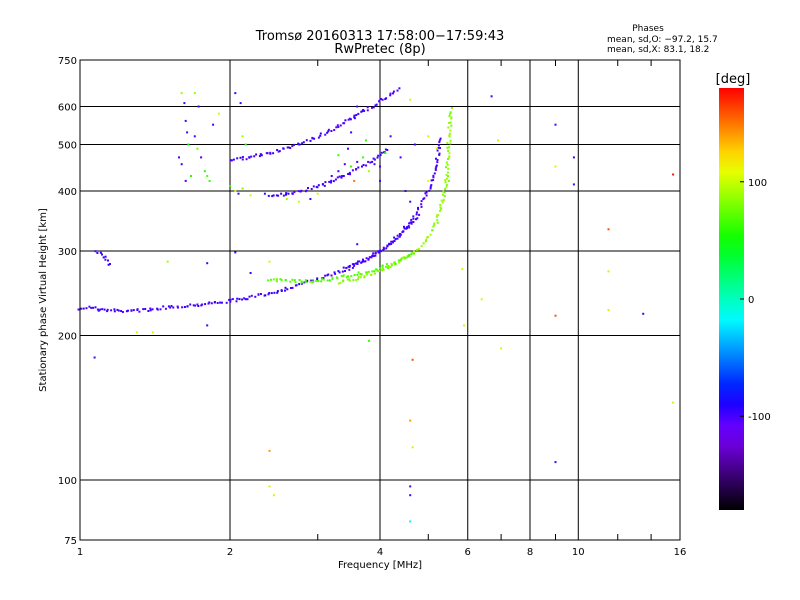 This screenshot has height=600, width=800. Describe the element at coordinates (67, 108) in the screenshot. I see `y-tick-label: 600` at that location.